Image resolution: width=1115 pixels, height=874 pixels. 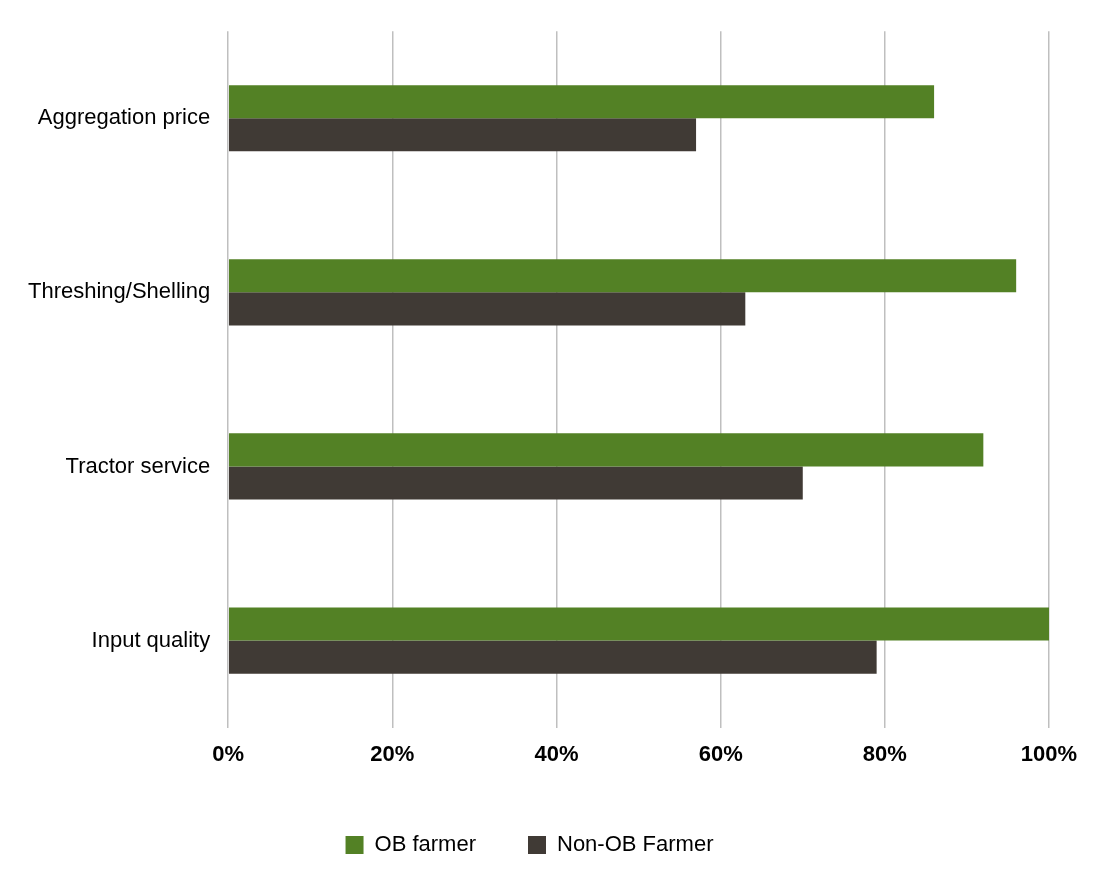 I want to click on x-tick-label: 20%, so click(x=392, y=753).